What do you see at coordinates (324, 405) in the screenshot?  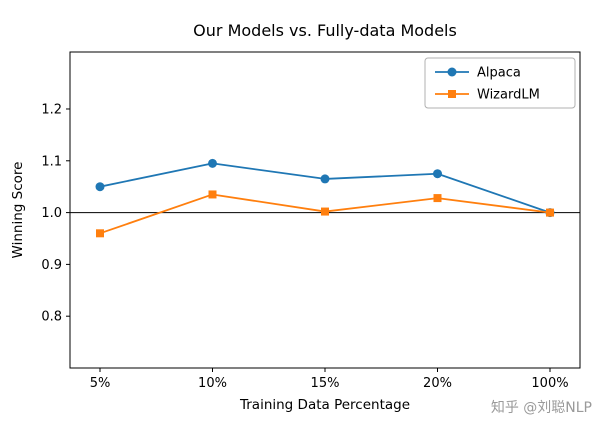 I see `x-axis-label: Training Data Percentage` at bounding box center [324, 405].